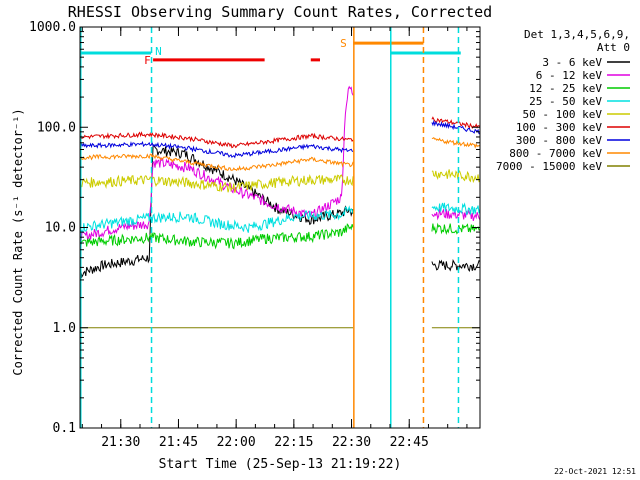  Describe the element at coordinates (613, 47) in the screenshot. I see `legend-header: Att 0` at that location.